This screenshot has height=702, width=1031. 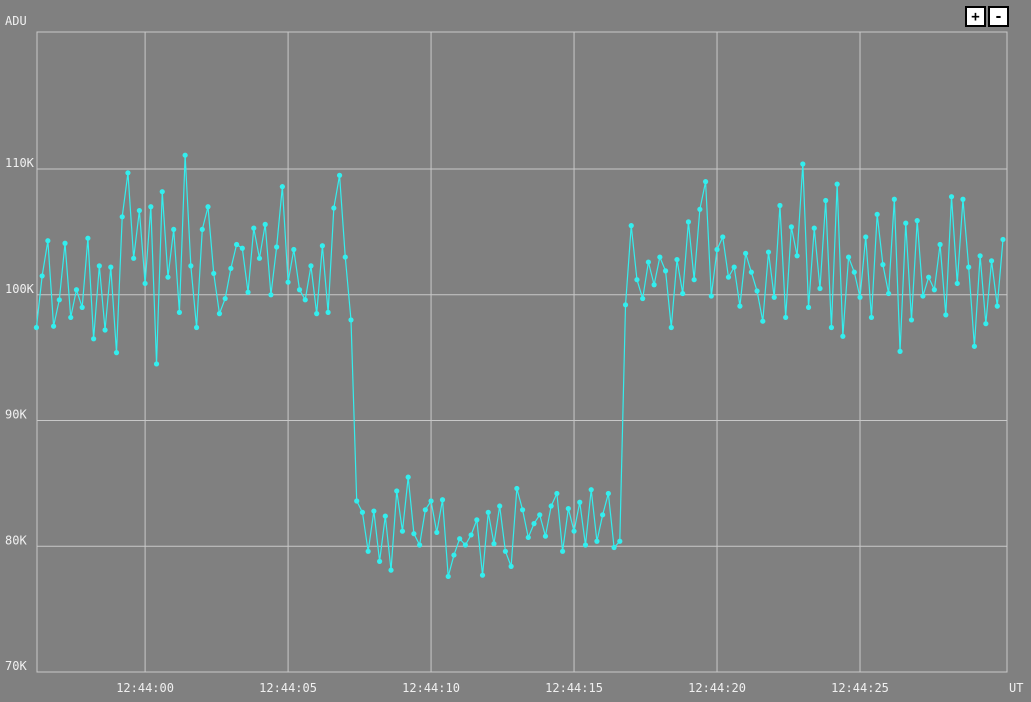 I want to click on zoom-in-button: +, so click(x=975, y=16).